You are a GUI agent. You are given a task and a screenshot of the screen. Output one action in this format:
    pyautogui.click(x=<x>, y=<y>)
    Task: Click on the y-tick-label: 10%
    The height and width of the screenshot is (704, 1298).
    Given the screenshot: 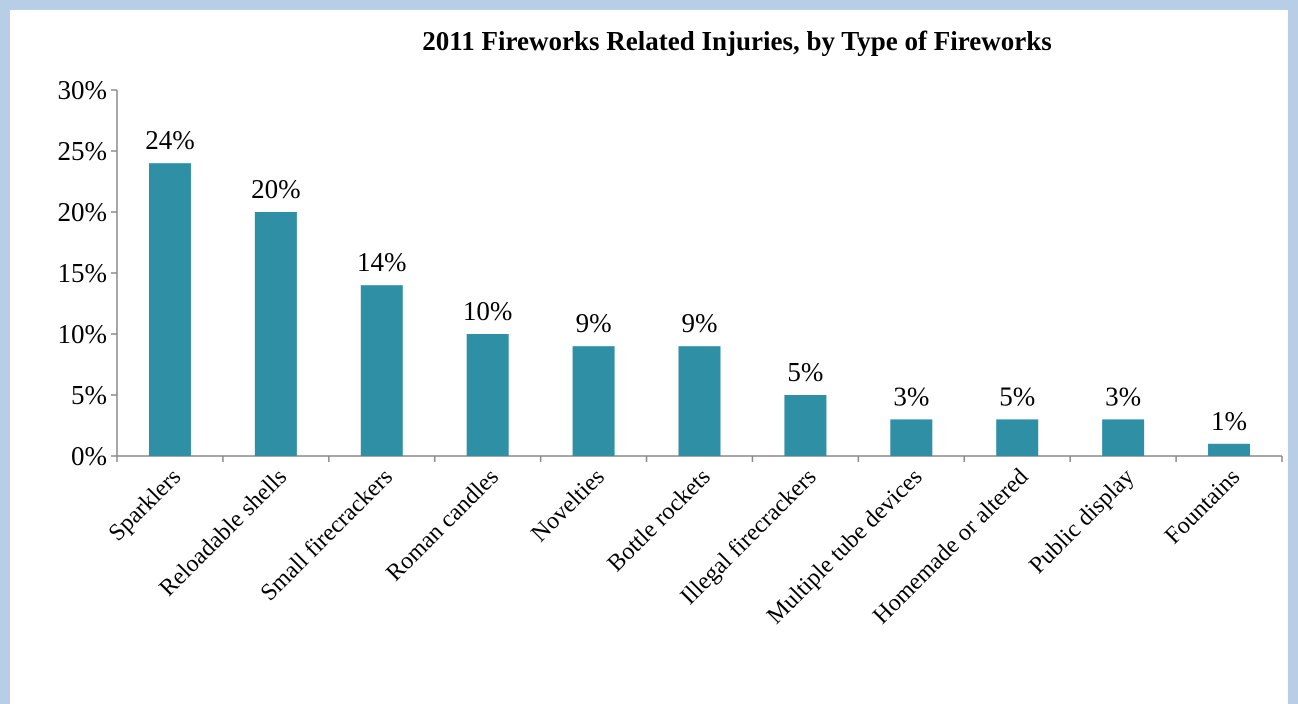 What is the action you would take?
    pyautogui.click(x=83, y=334)
    